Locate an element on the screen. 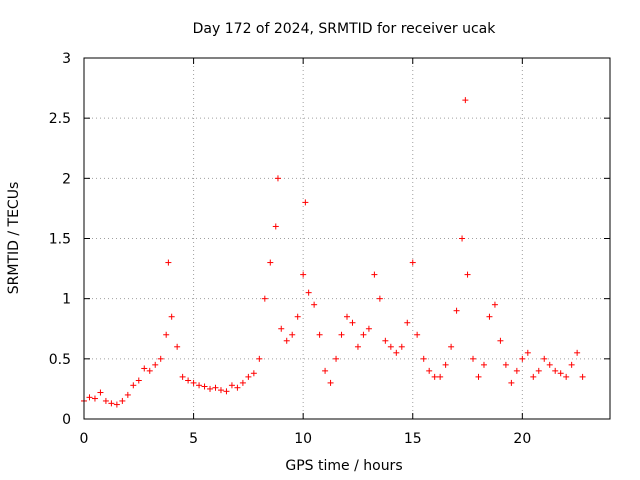 The image size is (640, 480). x-axis-label: GPS time / hours is located at coordinates (343, 466).